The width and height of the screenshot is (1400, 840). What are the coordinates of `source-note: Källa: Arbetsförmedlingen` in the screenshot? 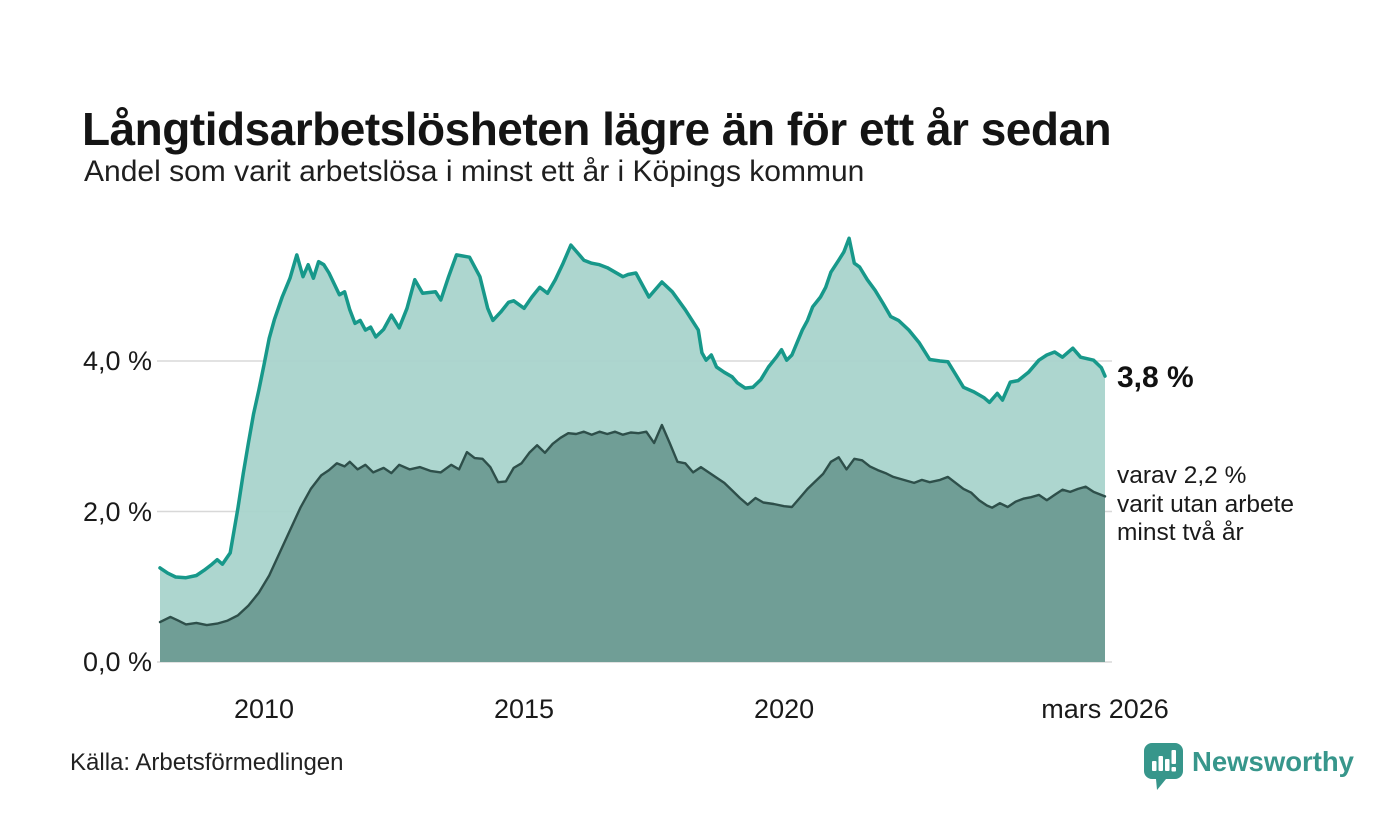 It's located at (207, 762).